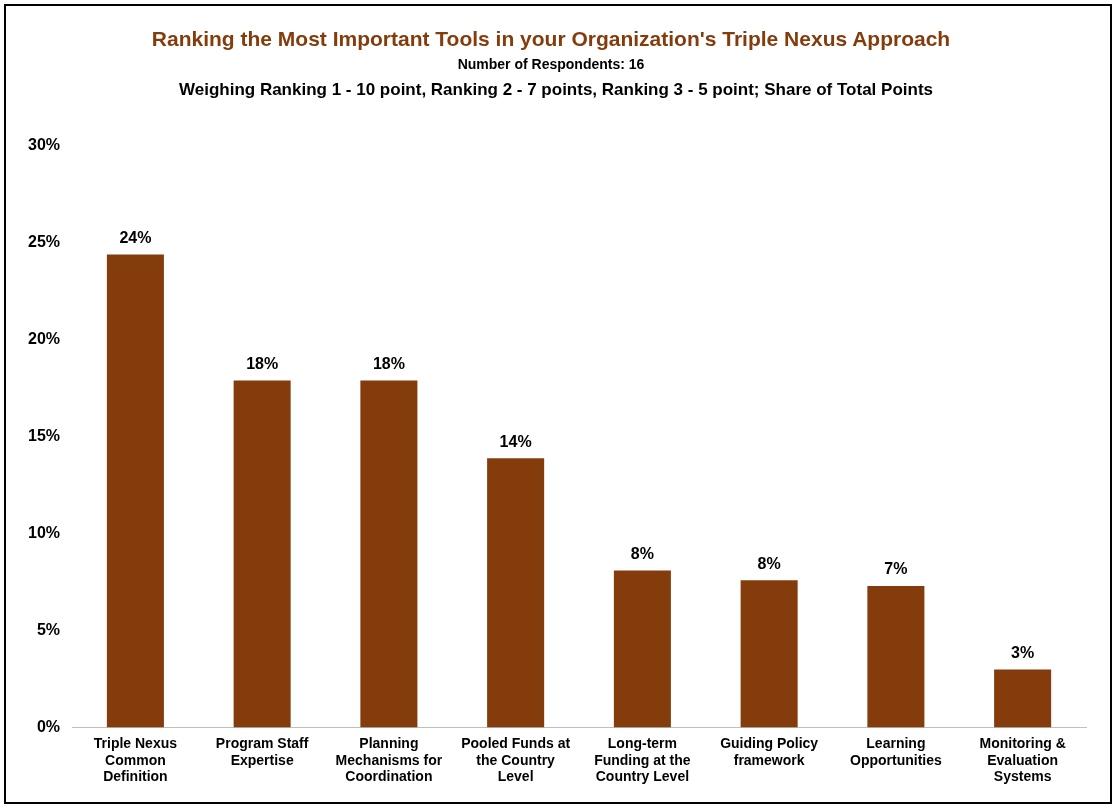 The height and width of the screenshot is (812, 1120). What do you see at coordinates (515, 441) in the screenshot?
I see `data-label: 14%` at bounding box center [515, 441].